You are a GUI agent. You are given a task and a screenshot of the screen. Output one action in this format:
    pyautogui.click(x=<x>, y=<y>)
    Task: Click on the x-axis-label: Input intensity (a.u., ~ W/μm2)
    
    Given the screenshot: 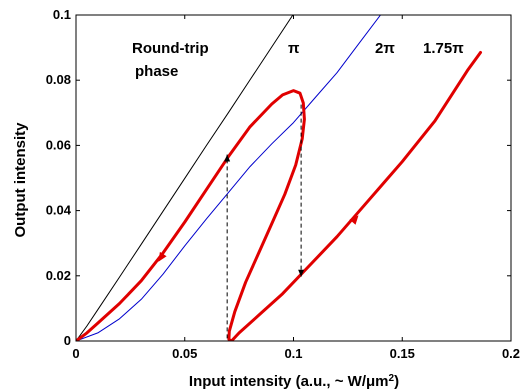 What is the action you would take?
    pyautogui.click(x=294, y=382)
    